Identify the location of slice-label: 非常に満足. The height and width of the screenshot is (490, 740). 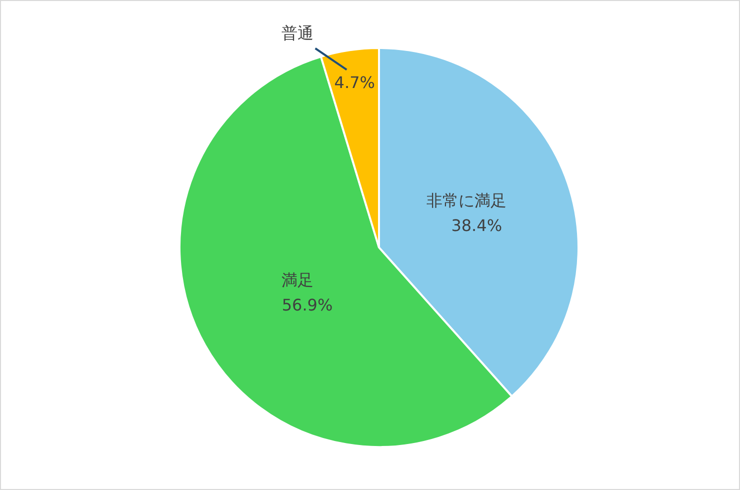
(466, 200).